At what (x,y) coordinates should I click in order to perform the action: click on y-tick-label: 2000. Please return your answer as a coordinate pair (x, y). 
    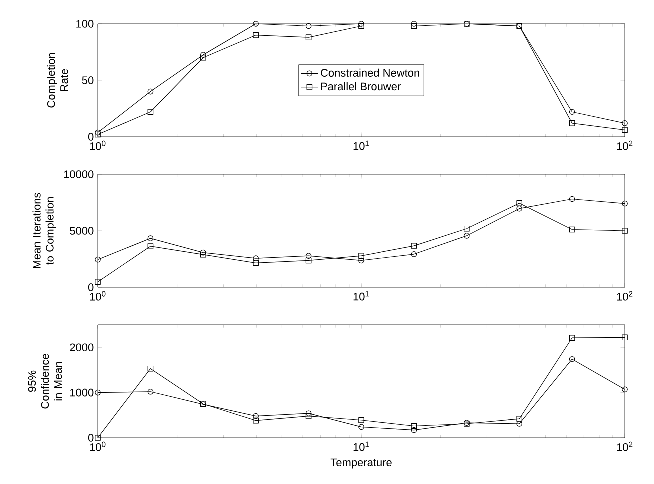
    Looking at the image, I should click on (82, 348).